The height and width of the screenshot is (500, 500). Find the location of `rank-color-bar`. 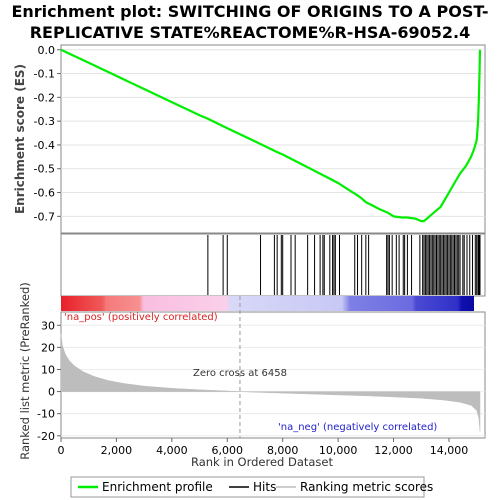

rank-color-bar is located at coordinates (267, 303).